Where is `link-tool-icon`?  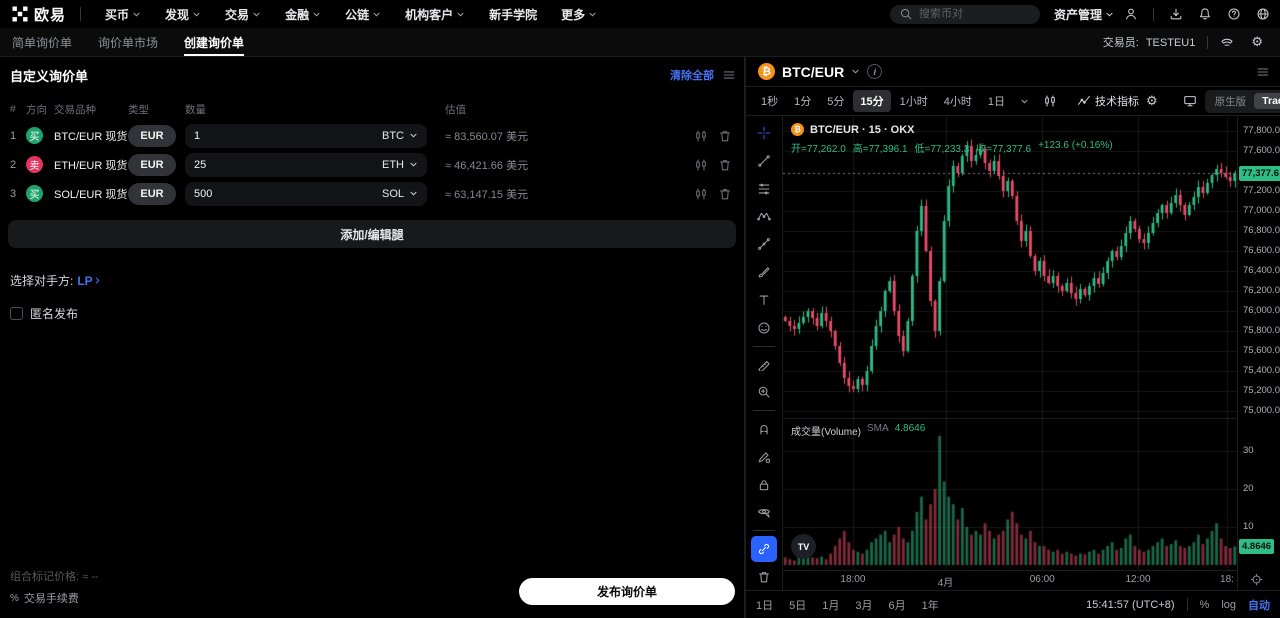
link-tool-icon is located at coordinates (764, 549).